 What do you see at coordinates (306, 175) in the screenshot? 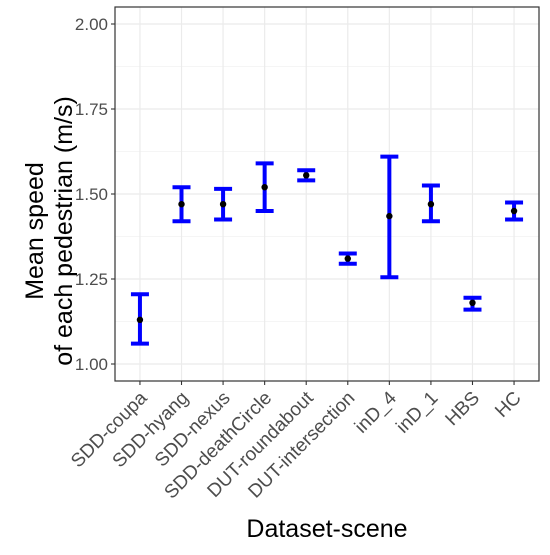
I see `mean-point-DUT-roundabout` at bounding box center [306, 175].